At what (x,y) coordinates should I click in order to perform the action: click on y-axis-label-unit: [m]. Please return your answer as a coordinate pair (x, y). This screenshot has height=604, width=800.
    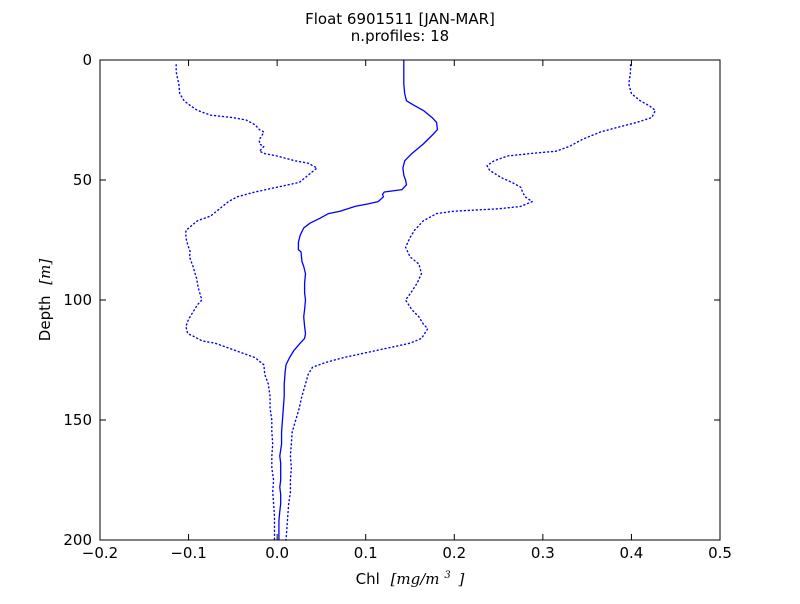
    Looking at the image, I should click on (45, 272).